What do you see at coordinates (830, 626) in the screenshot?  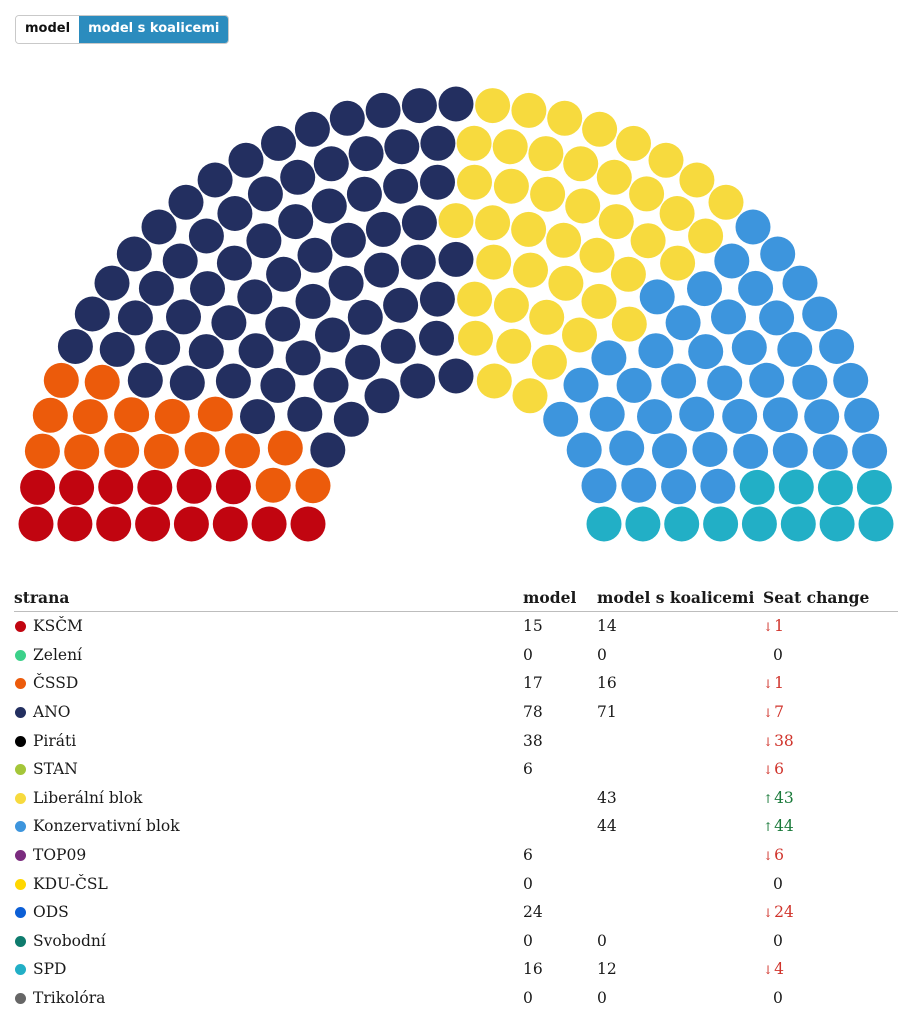 I see `seat-change-cell: ↓1` at bounding box center [830, 626].